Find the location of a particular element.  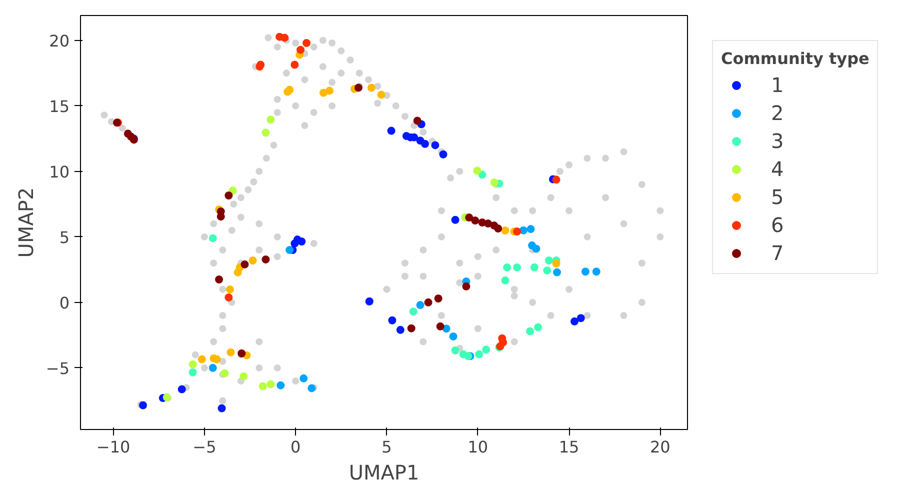

y-tick-label: 0 is located at coordinates (64, 302).